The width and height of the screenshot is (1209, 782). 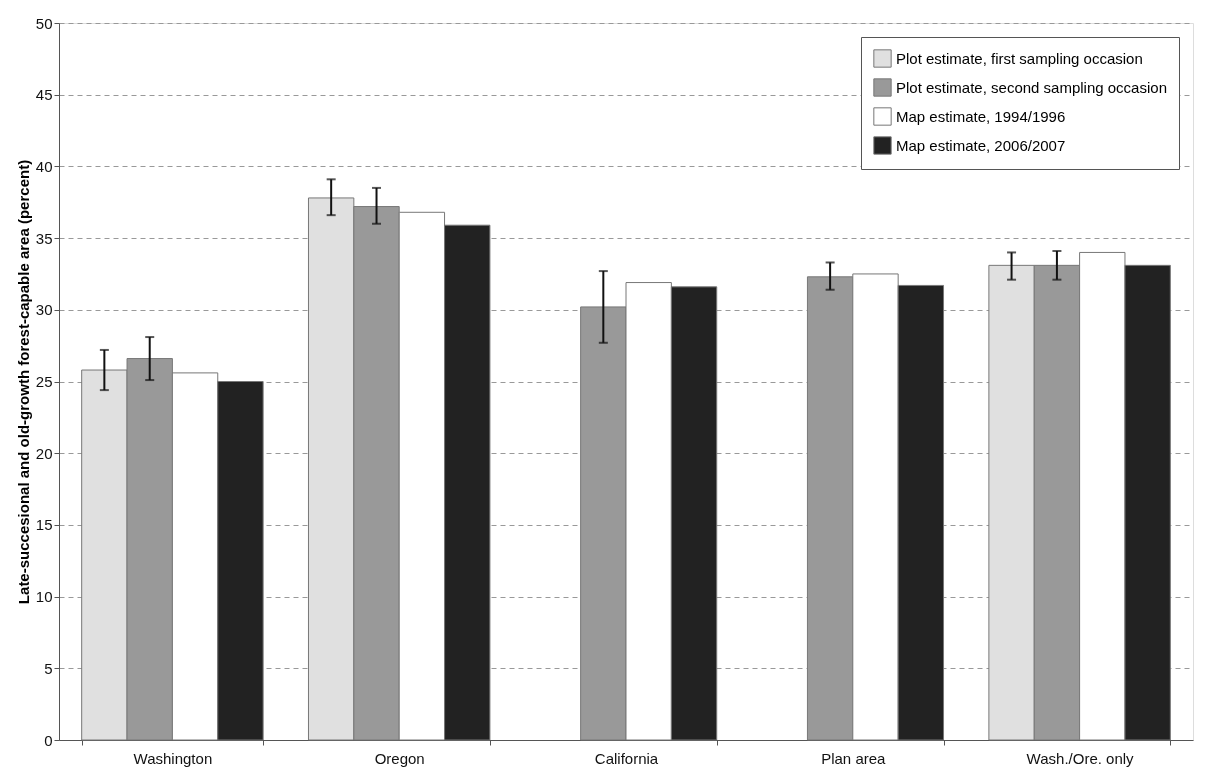 I want to click on y-tick-label: 50, so click(x=44, y=23).